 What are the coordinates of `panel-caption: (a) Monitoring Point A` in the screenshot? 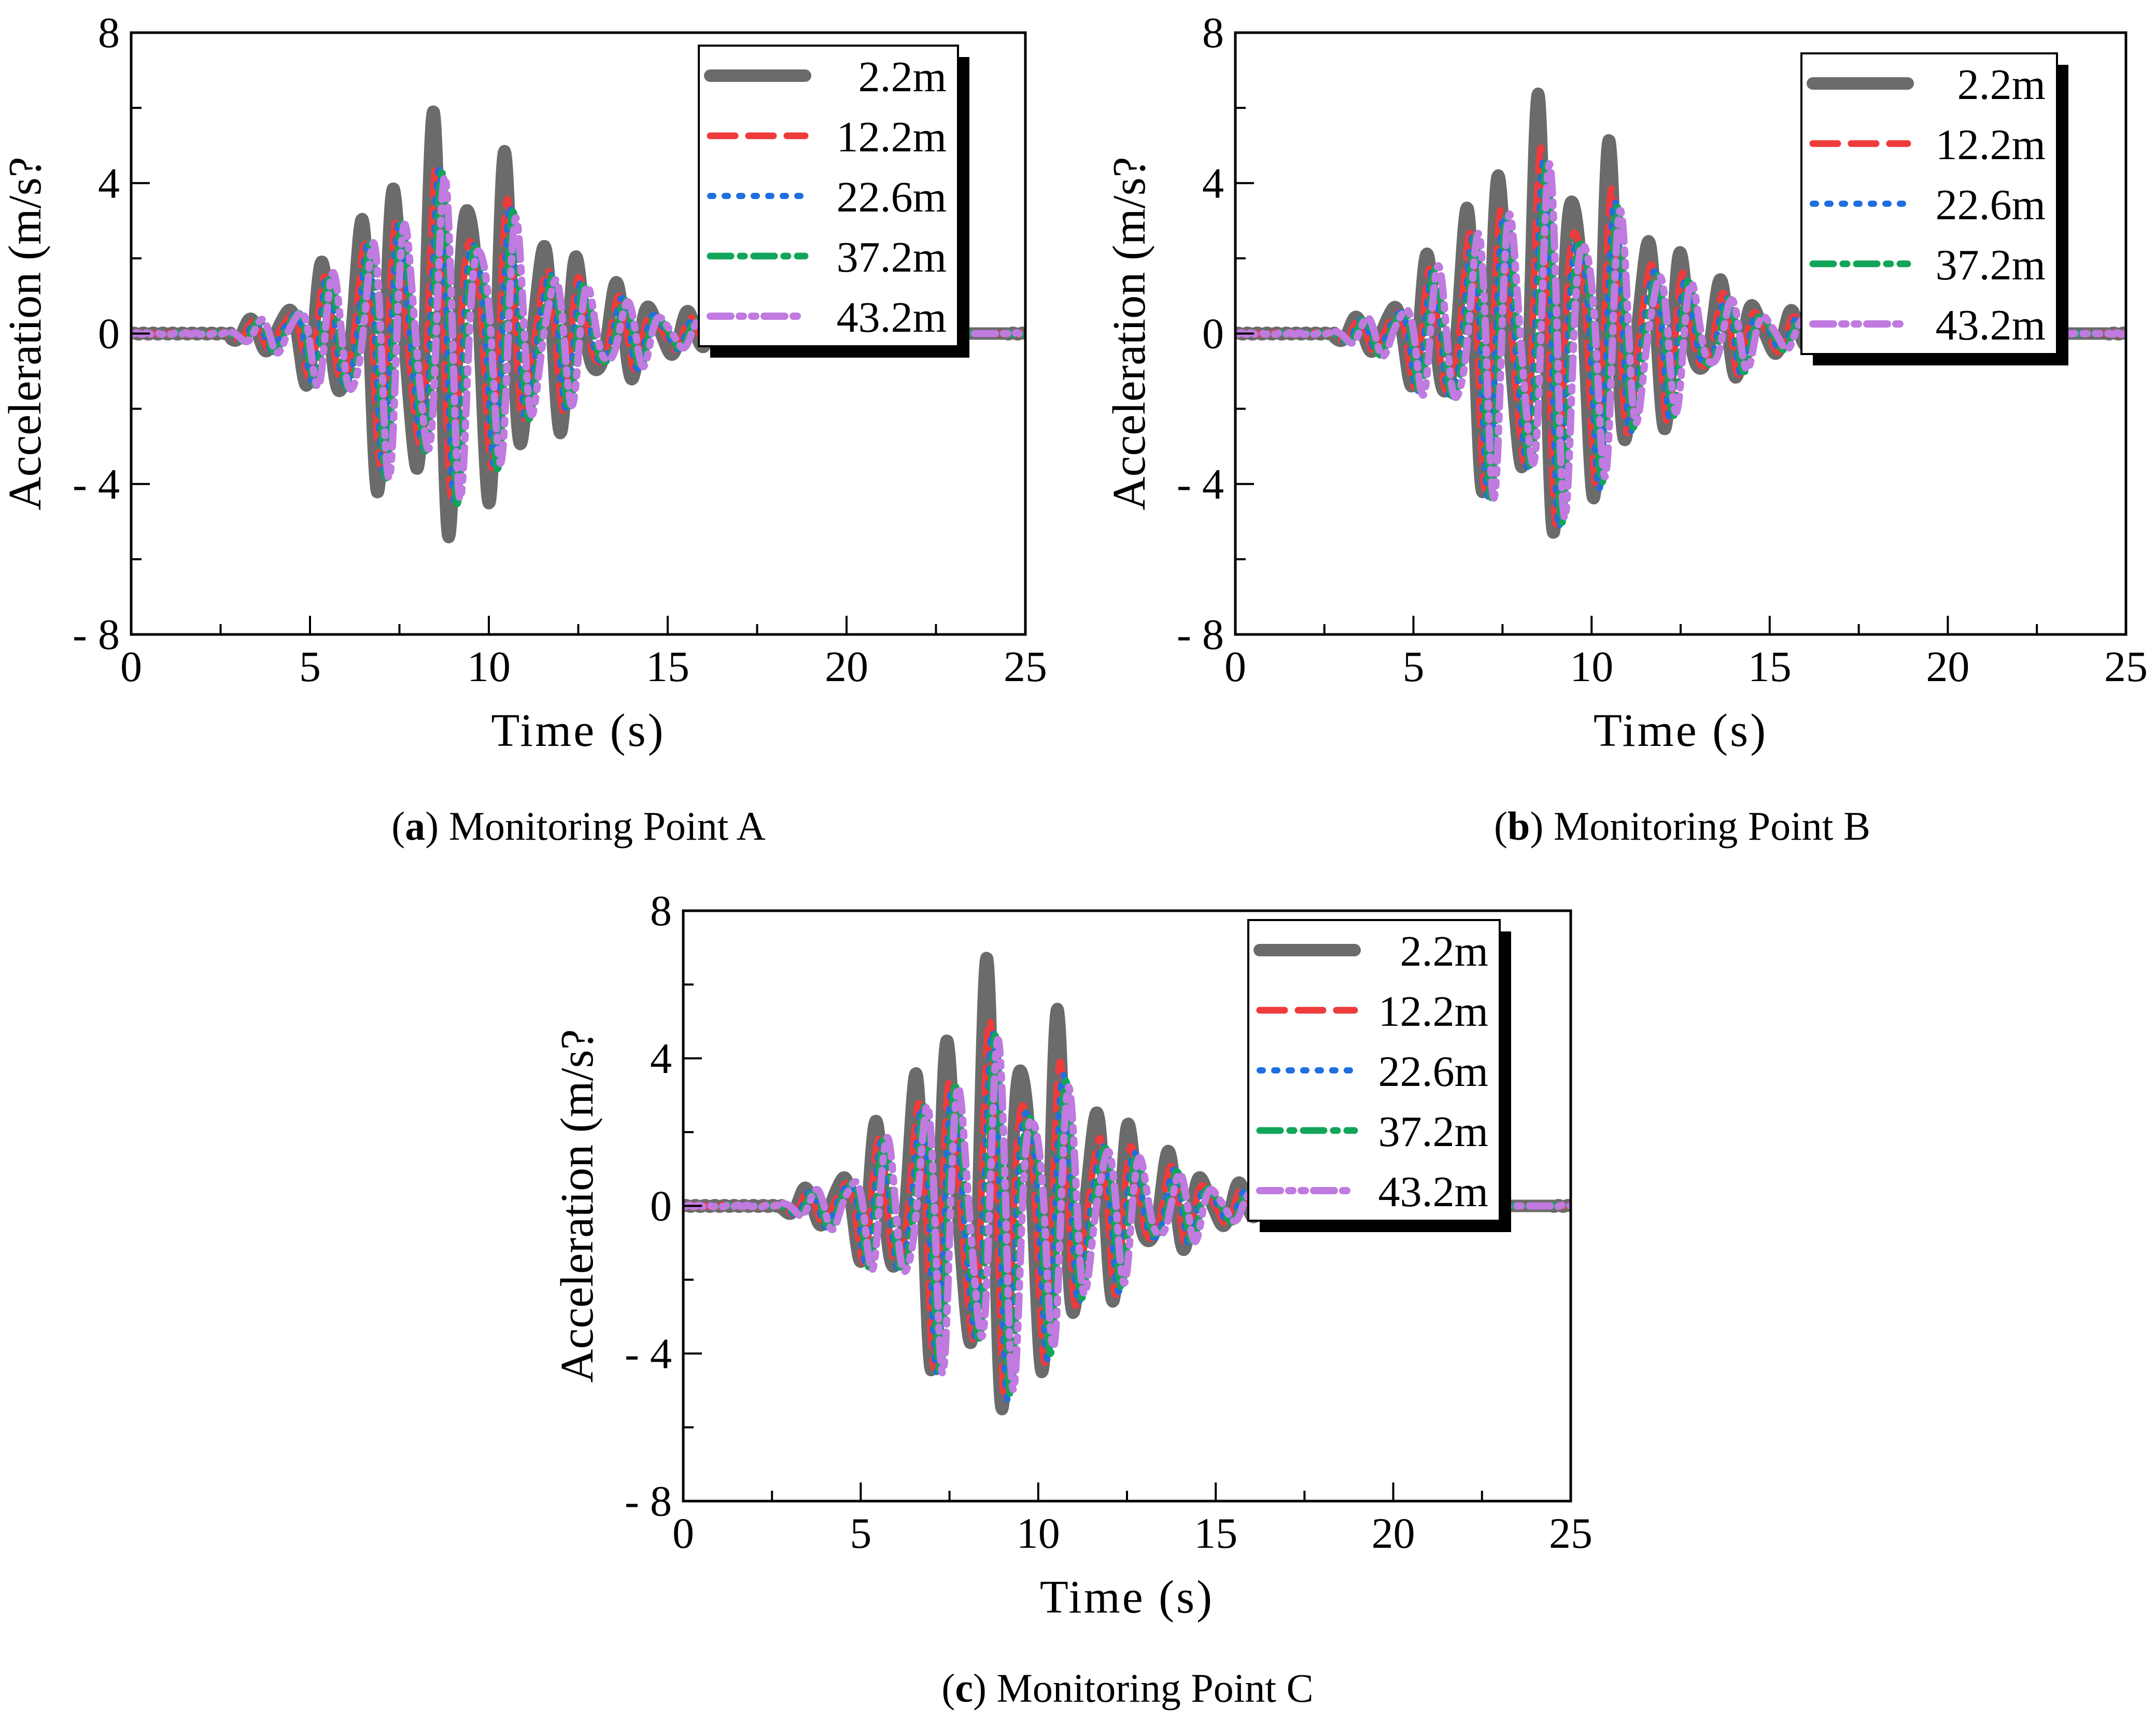 It's located at (578, 826).